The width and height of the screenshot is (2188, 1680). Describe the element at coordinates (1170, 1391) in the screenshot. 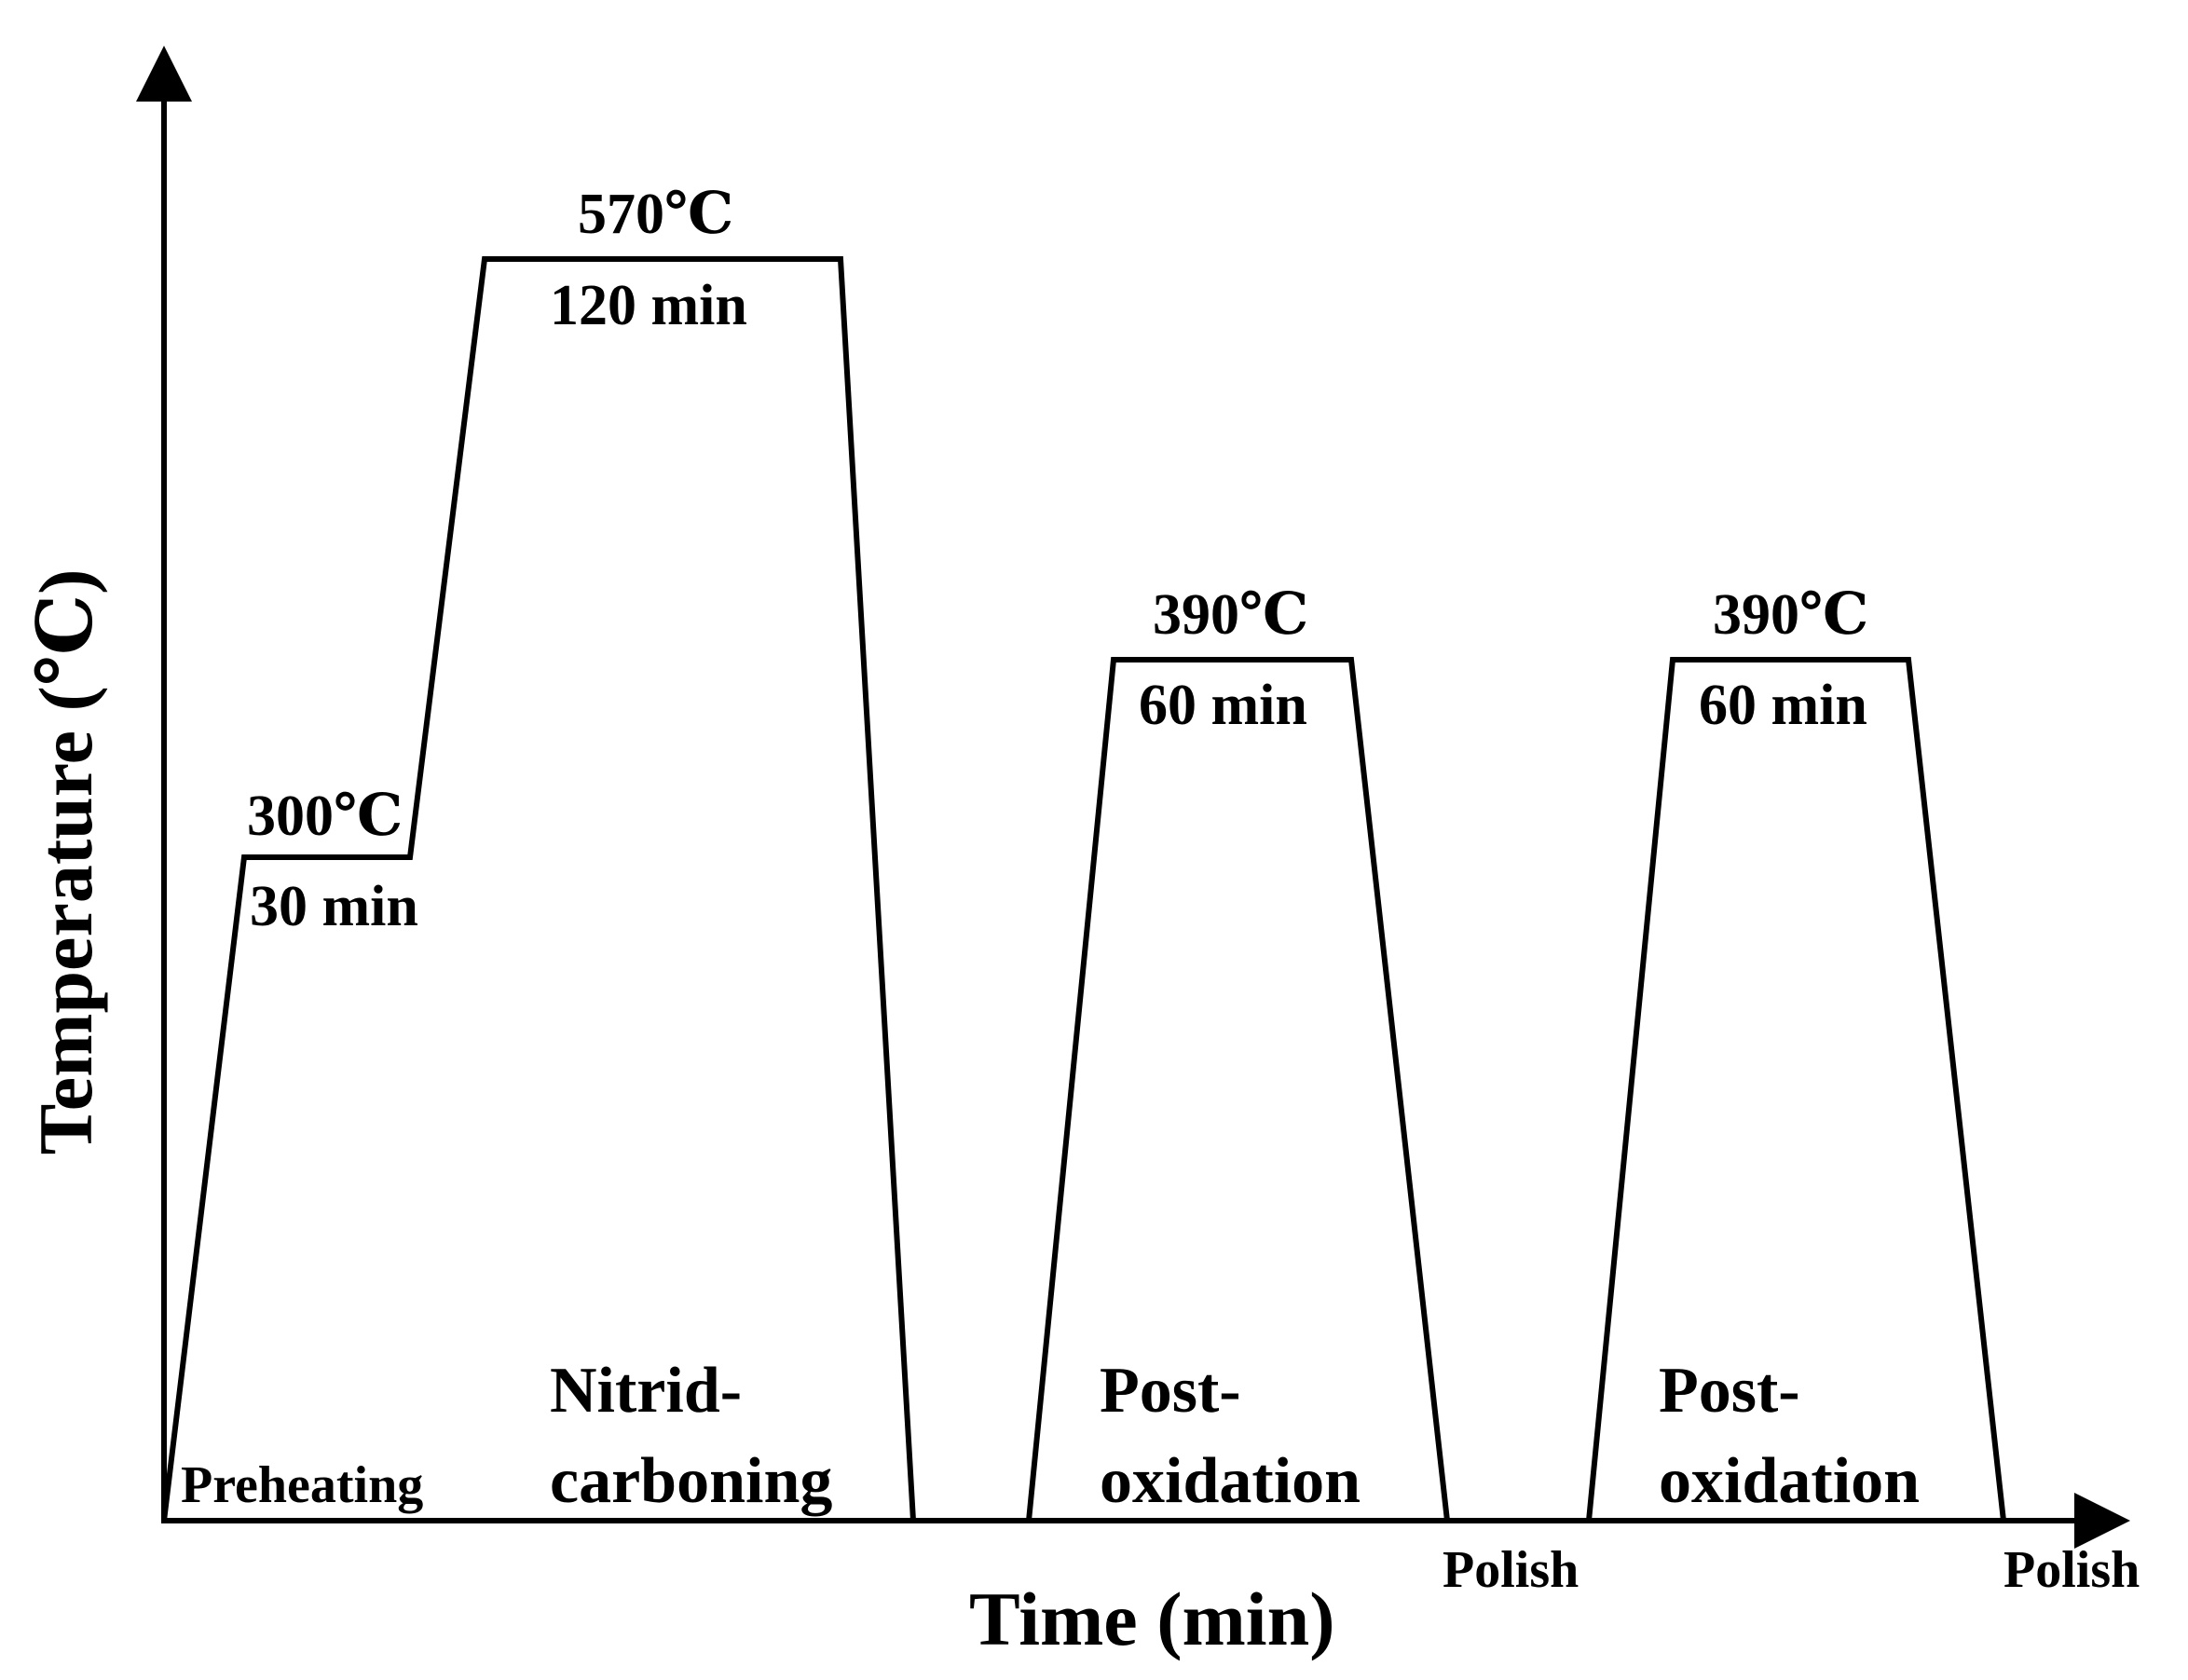

I see `stage3-phase-label-line1: Post-` at that location.